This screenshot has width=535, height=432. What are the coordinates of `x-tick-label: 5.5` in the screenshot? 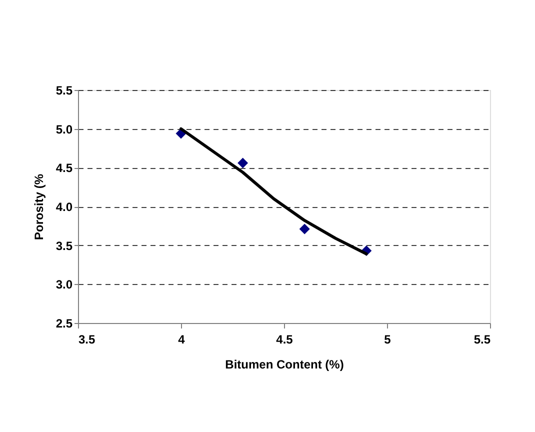 It's located at (482, 339).